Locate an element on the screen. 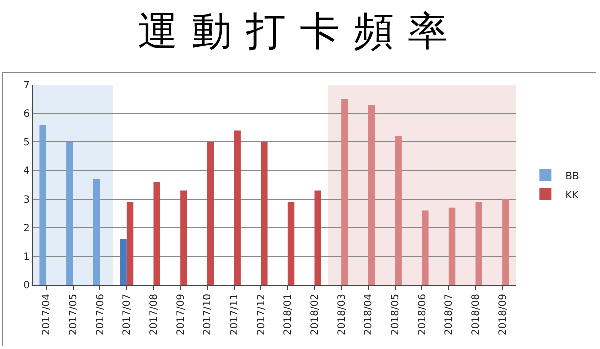 The image size is (600, 349). y-tick-label: 7 is located at coordinates (27, 86).